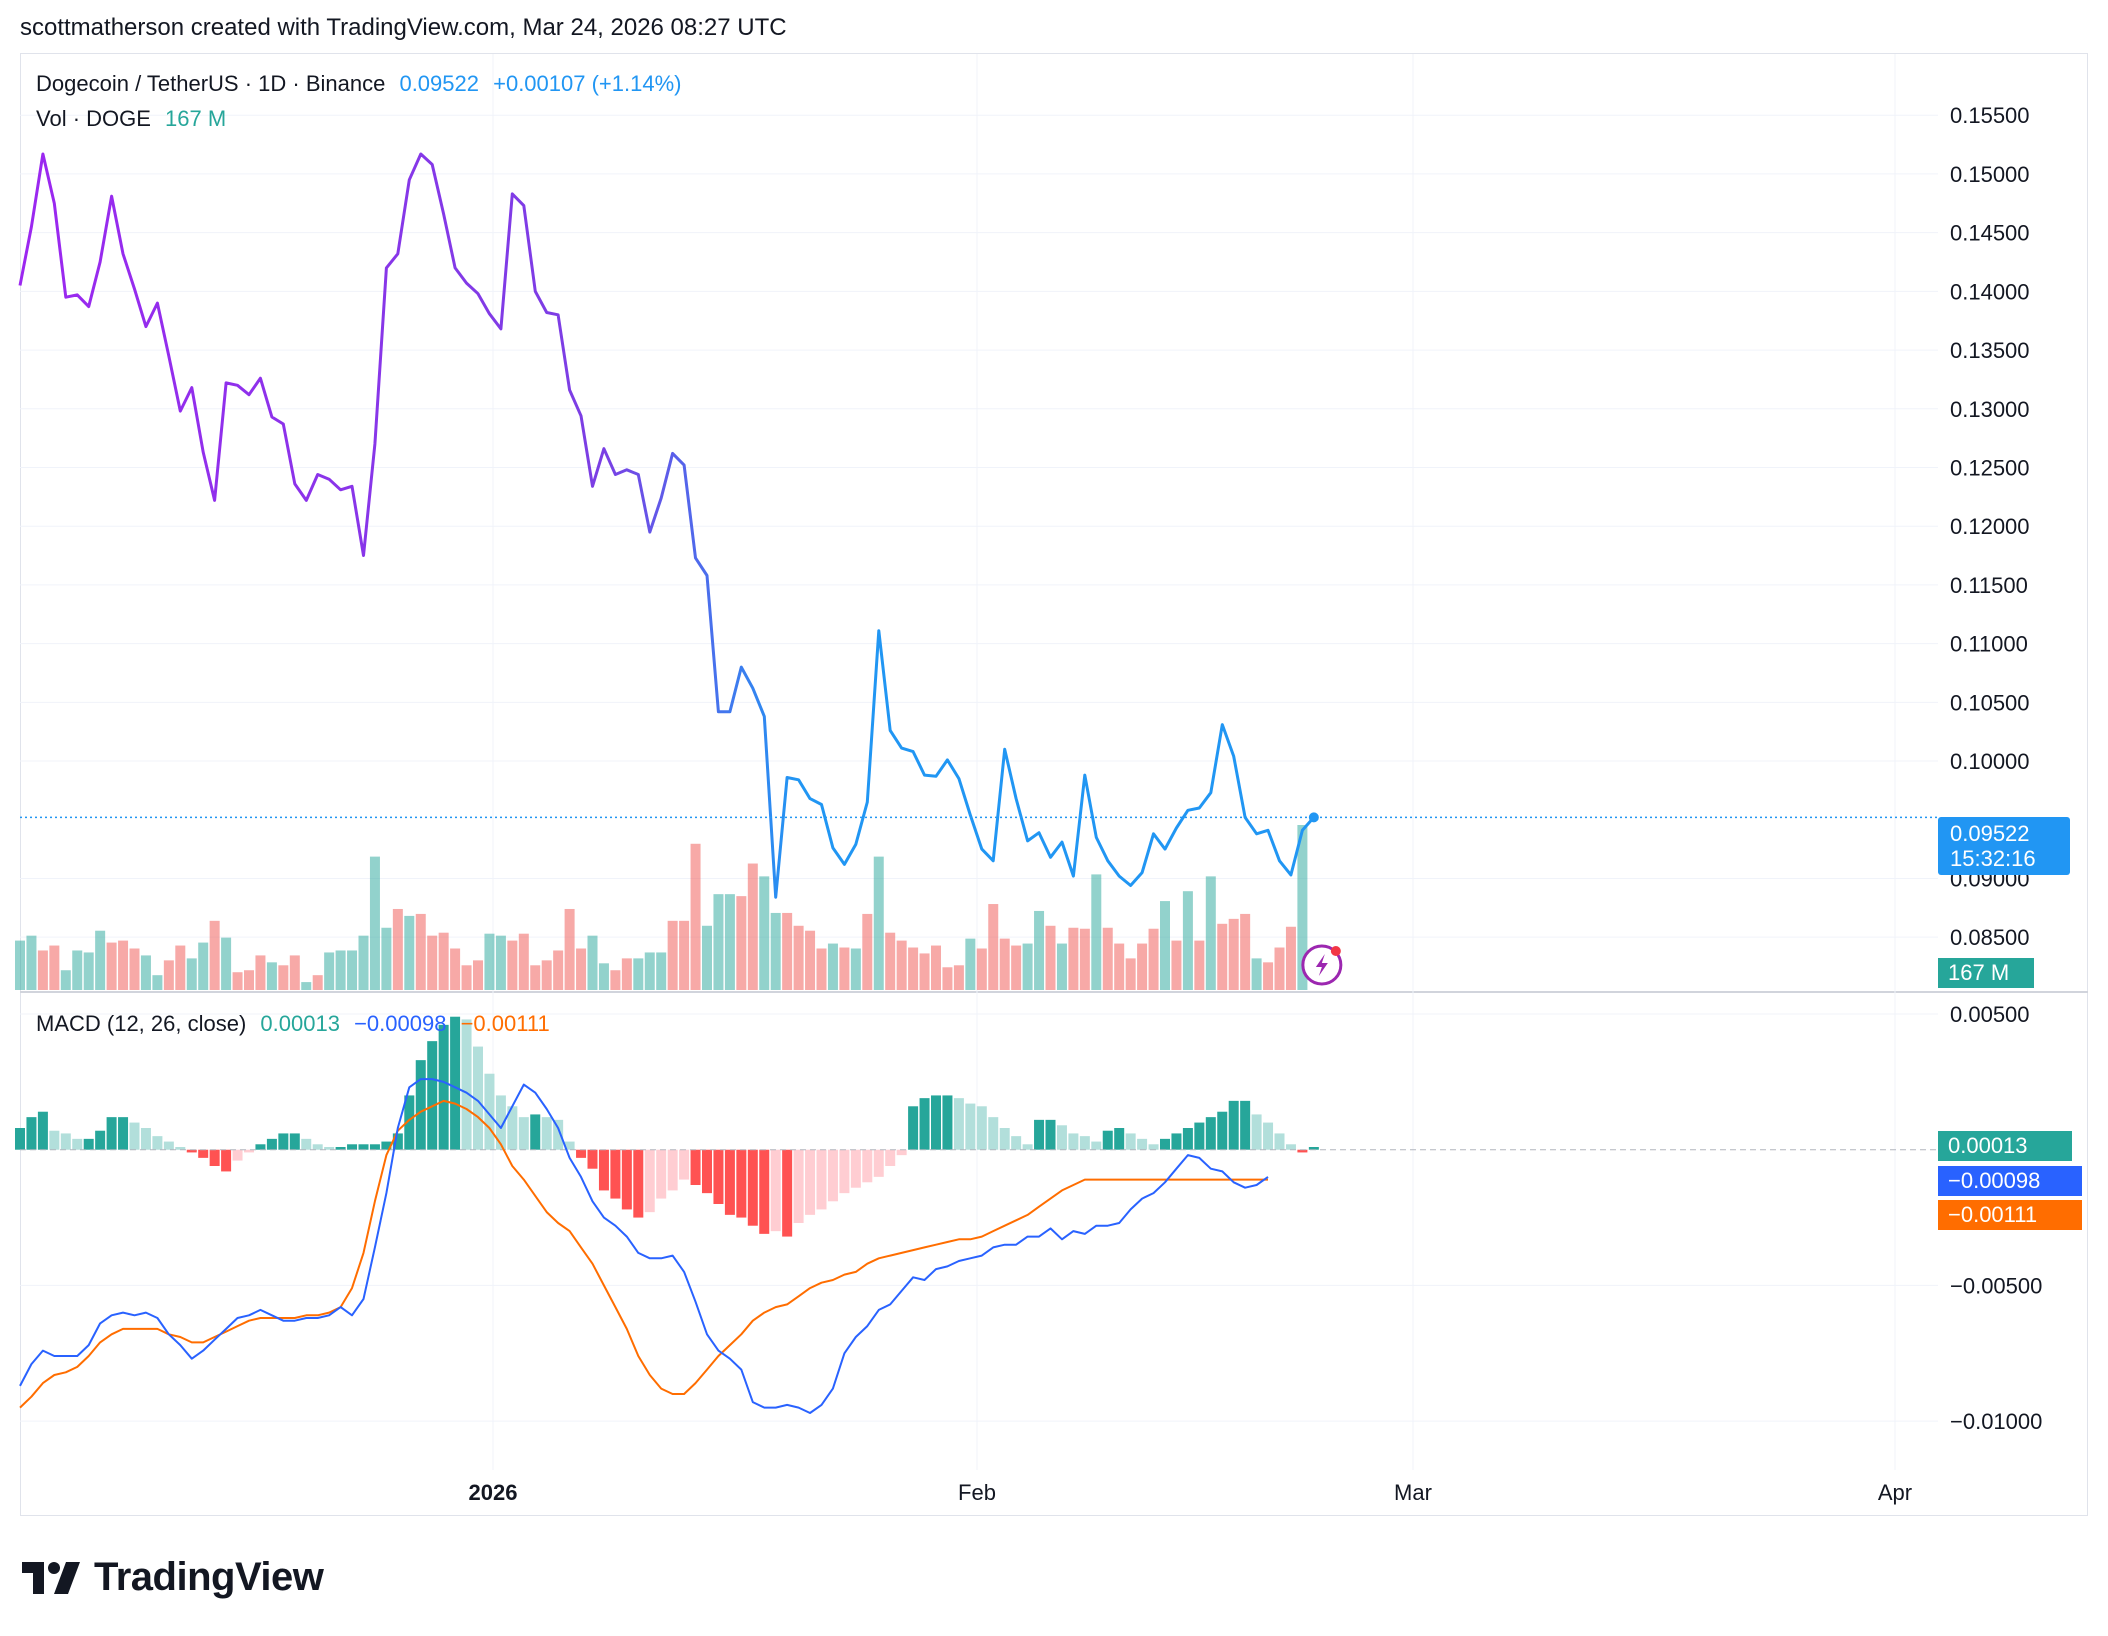 This screenshot has width=2108, height=1636. Describe the element at coordinates (51, 1577) in the screenshot. I see `tradingview-logo-icon` at that location.